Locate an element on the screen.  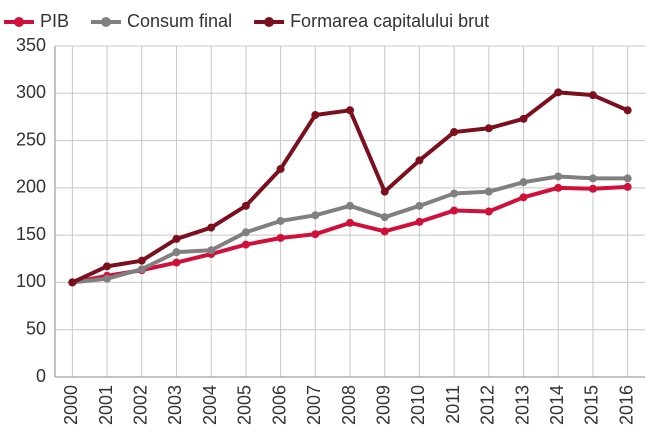
legend-label: Formarea capitalului brut is located at coordinates (389, 21).